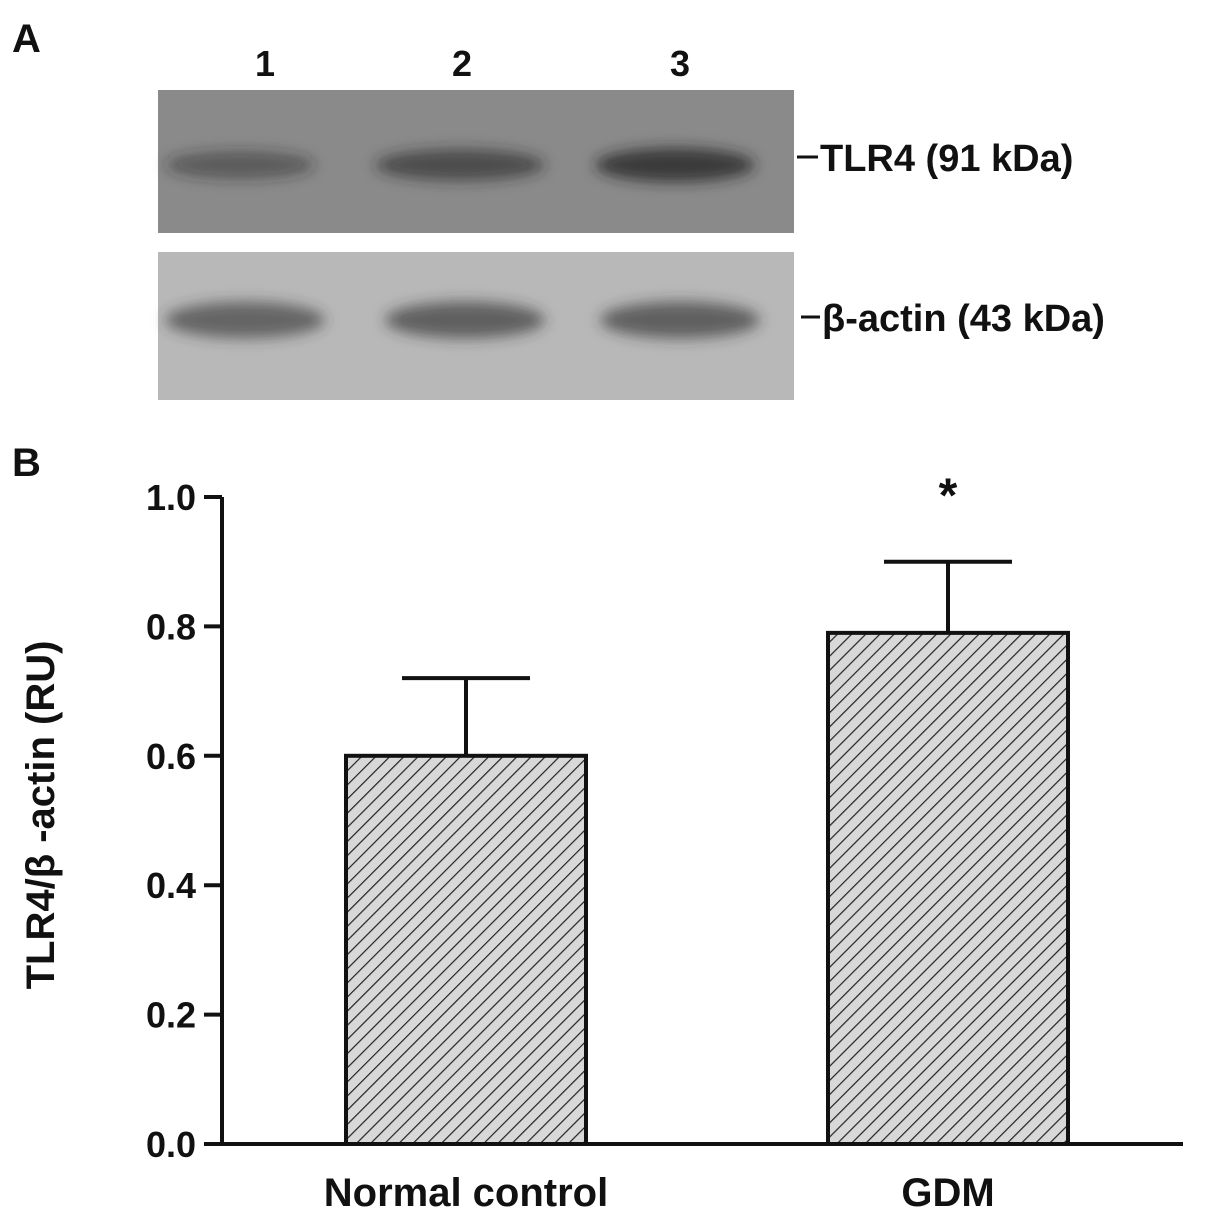  What do you see at coordinates (41, 815) in the screenshot?
I see `y-axis-title: TLR4/β -actin (RU)` at bounding box center [41, 815].